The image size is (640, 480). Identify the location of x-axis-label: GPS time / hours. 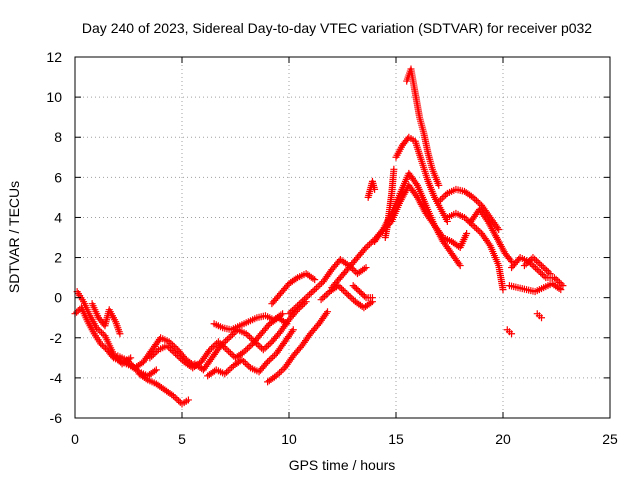
(342, 465).